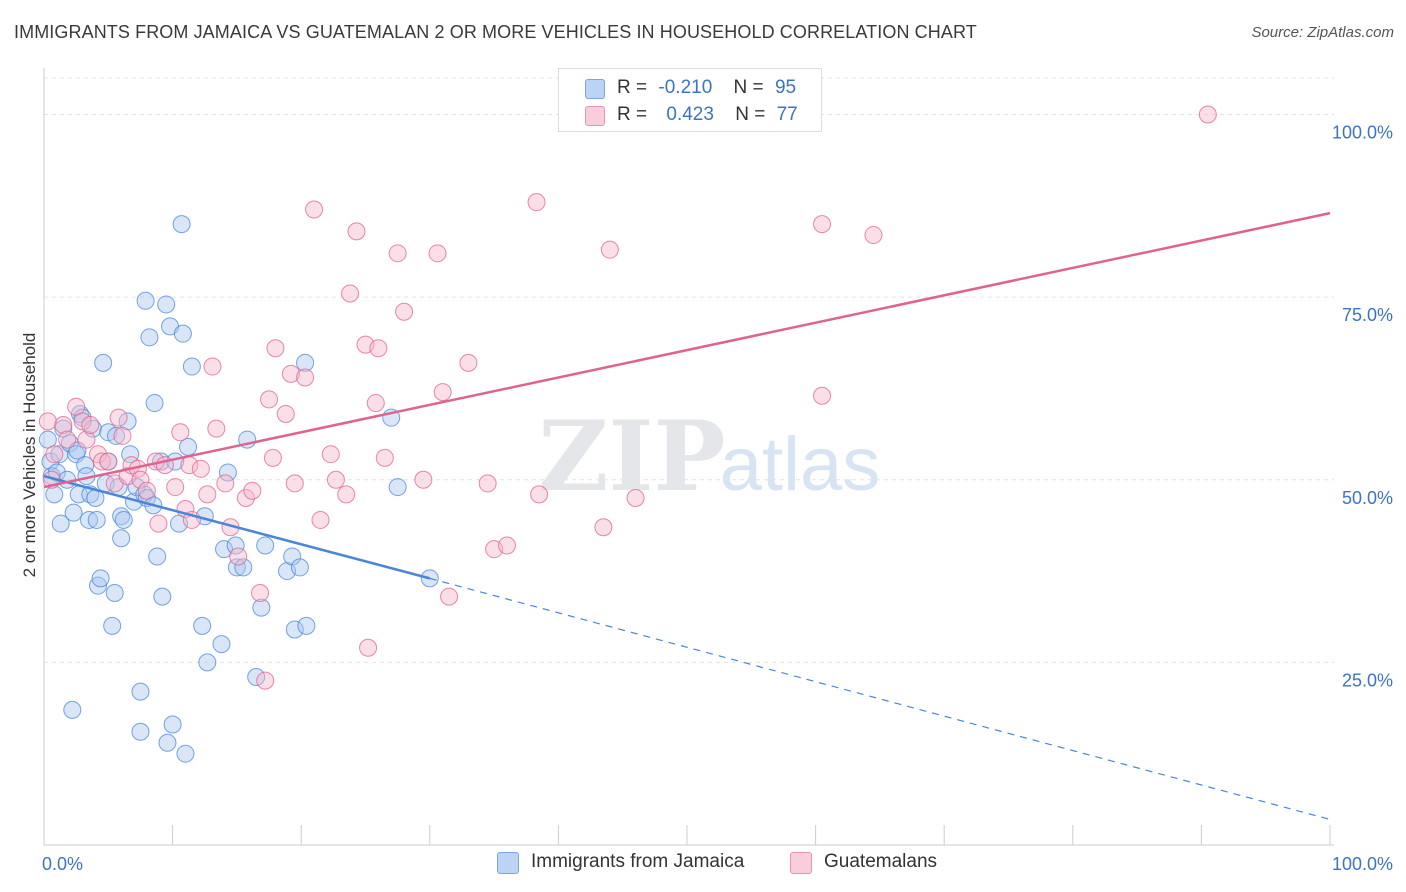 This screenshot has width=1406, height=892. What do you see at coordinates (1322, 32) in the screenshot?
I see `source-label: Source: ZipAtlas.com` at bounding box center [1322, 32].